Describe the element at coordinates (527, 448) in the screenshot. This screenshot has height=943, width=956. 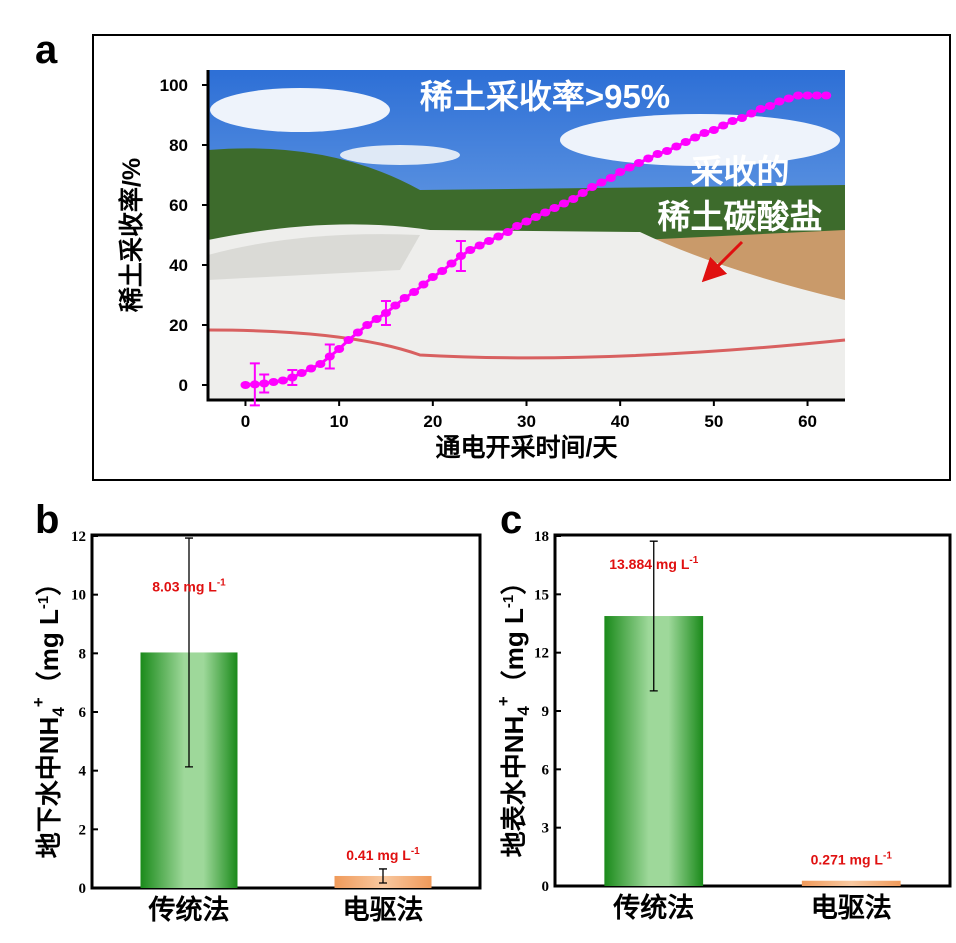
I see `x-axis-label: 通电开采时间/天` at that location.